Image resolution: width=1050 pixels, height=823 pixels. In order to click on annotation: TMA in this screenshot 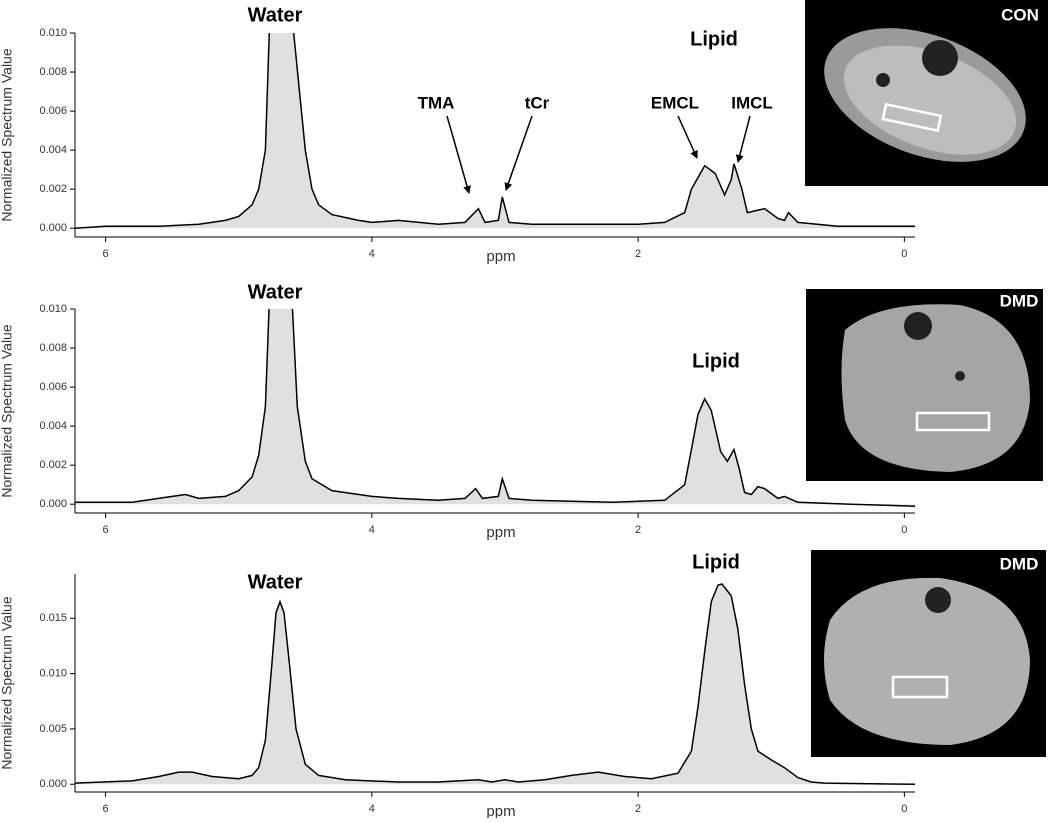, I will do `click(436, 102)`.